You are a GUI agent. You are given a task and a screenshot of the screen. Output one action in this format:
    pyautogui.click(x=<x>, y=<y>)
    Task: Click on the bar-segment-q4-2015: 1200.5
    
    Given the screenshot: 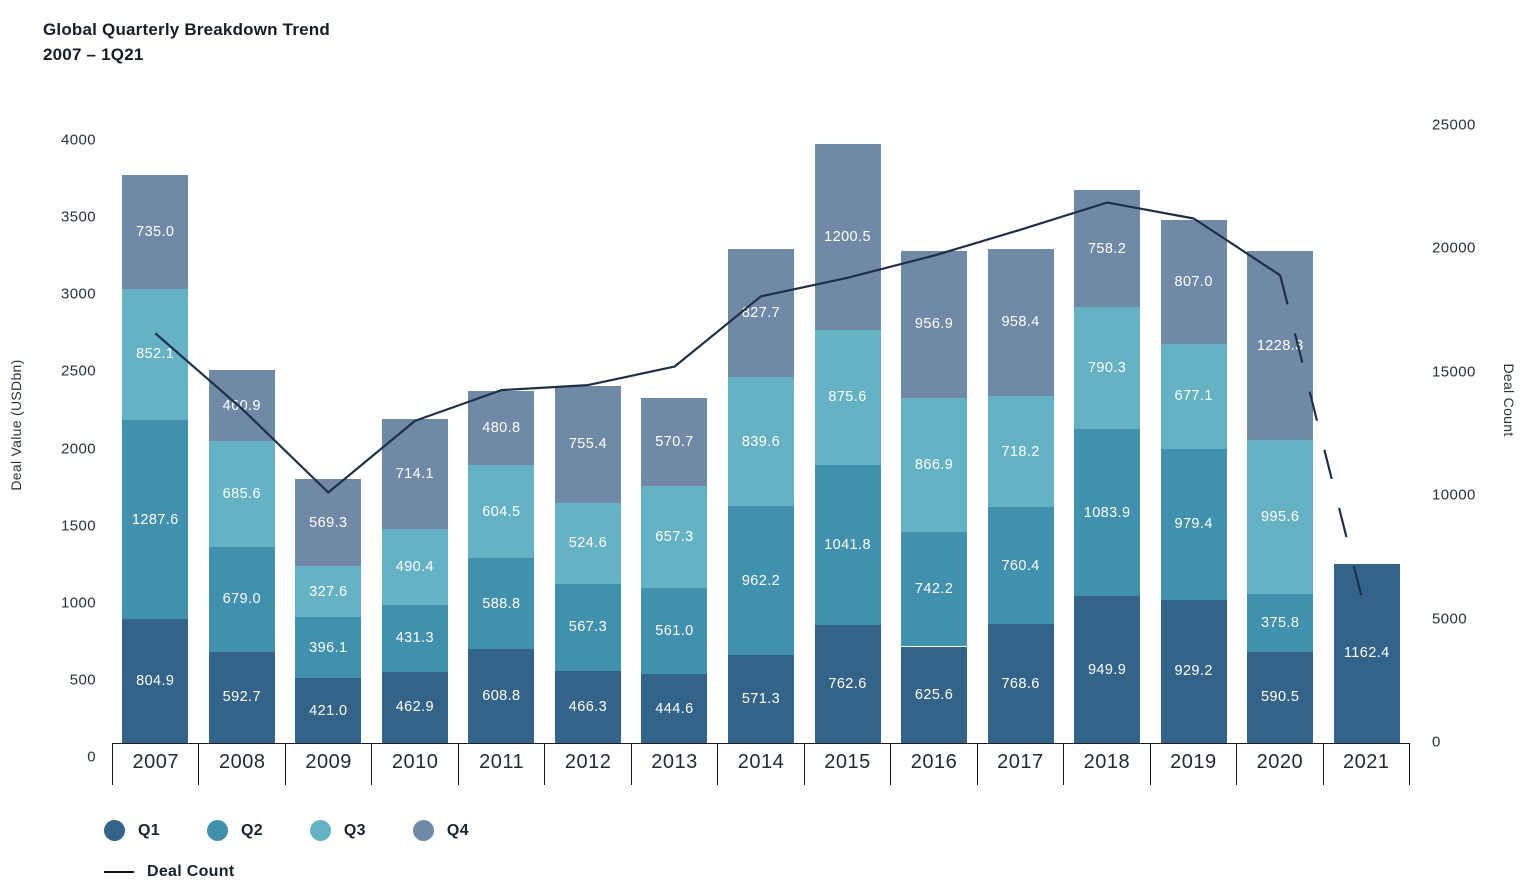 What is the action you would take?
    pyautogui.click(x=847, y=237)
    